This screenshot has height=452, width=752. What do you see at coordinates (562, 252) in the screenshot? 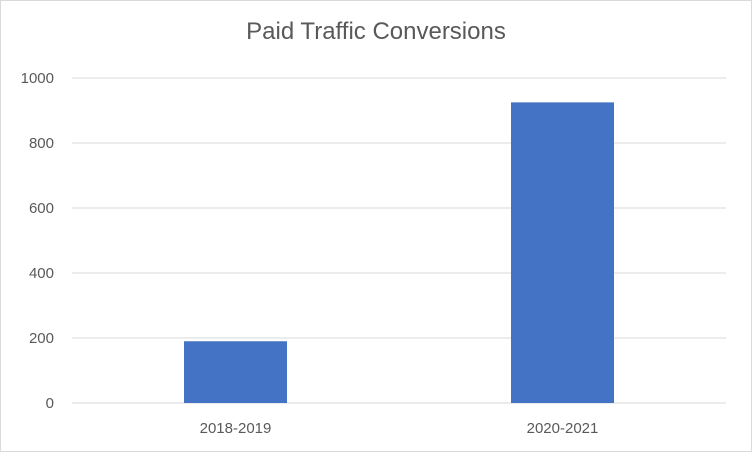
I see `bar-2020-2021` at bounding box center [562, 252].